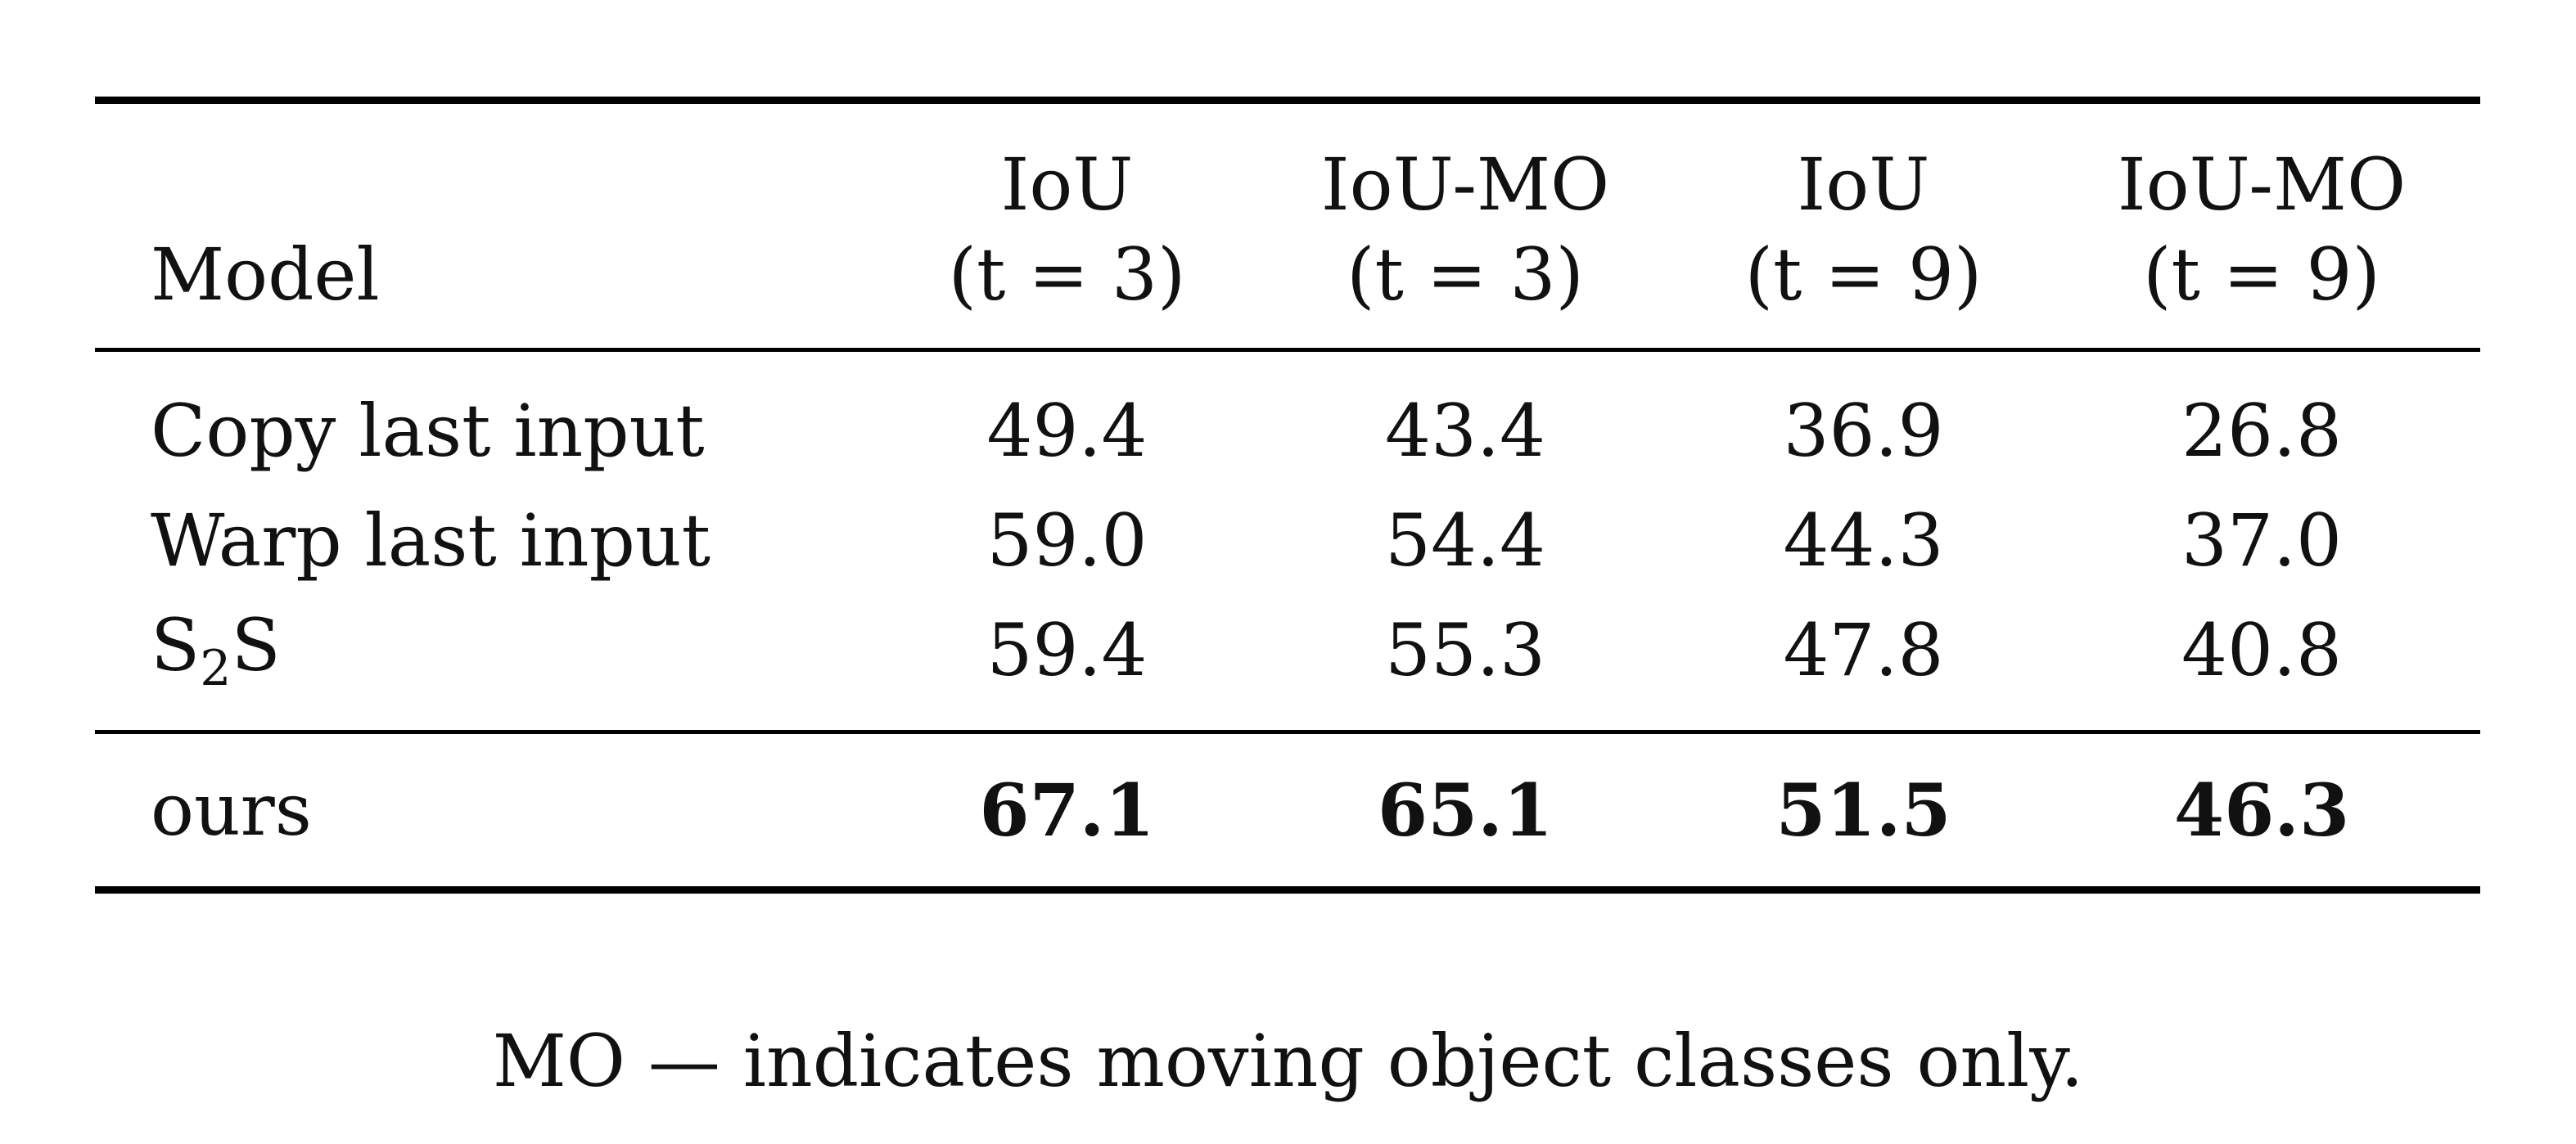 The width and height of the screenshot is (2576, 1144). What do you see at coordinates (1863, 275) in the screenshot?
I see `header-col-3-line2: (t = 9)` at bounding box center [1863, 275].